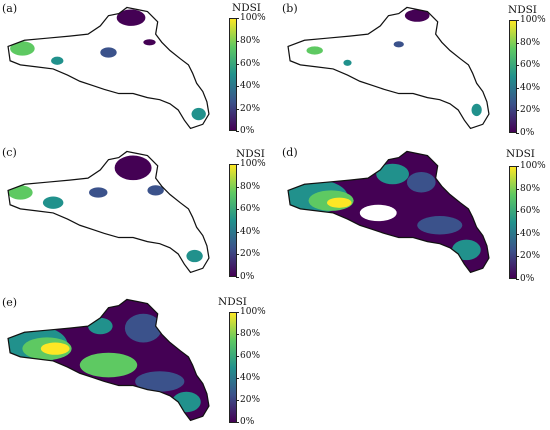 The image size is (550, 430). What do you see at coordinates (10, 302) in the screenshot?
I see `panel-label: (e)` at bounding box center [10, 302].